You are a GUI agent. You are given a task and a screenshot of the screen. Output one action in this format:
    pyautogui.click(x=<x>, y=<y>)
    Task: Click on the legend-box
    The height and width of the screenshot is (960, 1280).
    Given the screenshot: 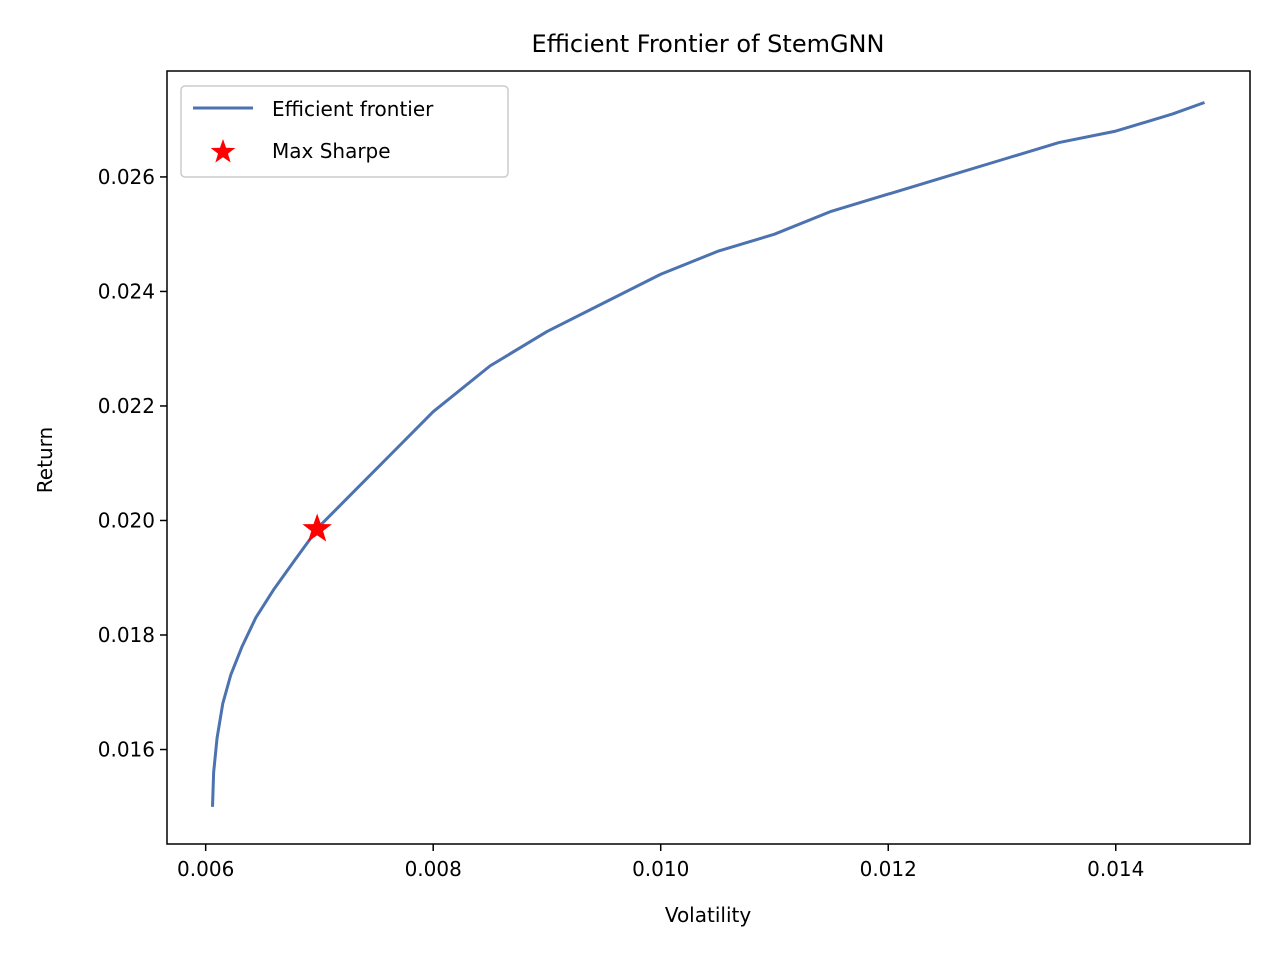 What is the action you would take?
    pyautogui.click(x=344, y=131)
    